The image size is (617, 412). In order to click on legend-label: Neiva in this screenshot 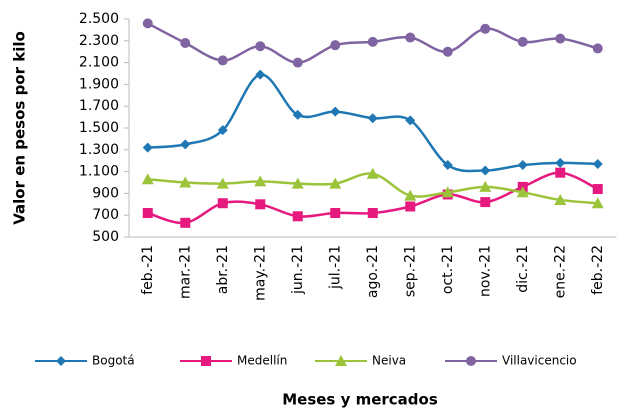, I will do `click(389, 361)`.